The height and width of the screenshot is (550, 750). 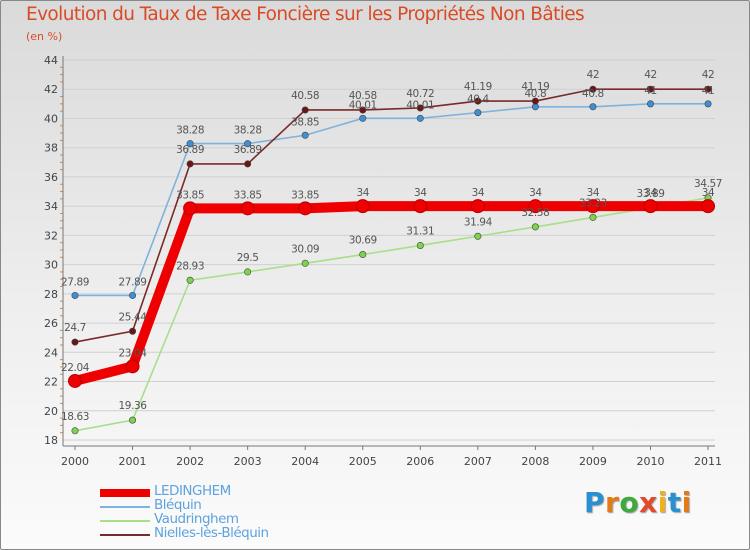 I want to click on legend-label: Bléquin, so click(x=178, y=505).